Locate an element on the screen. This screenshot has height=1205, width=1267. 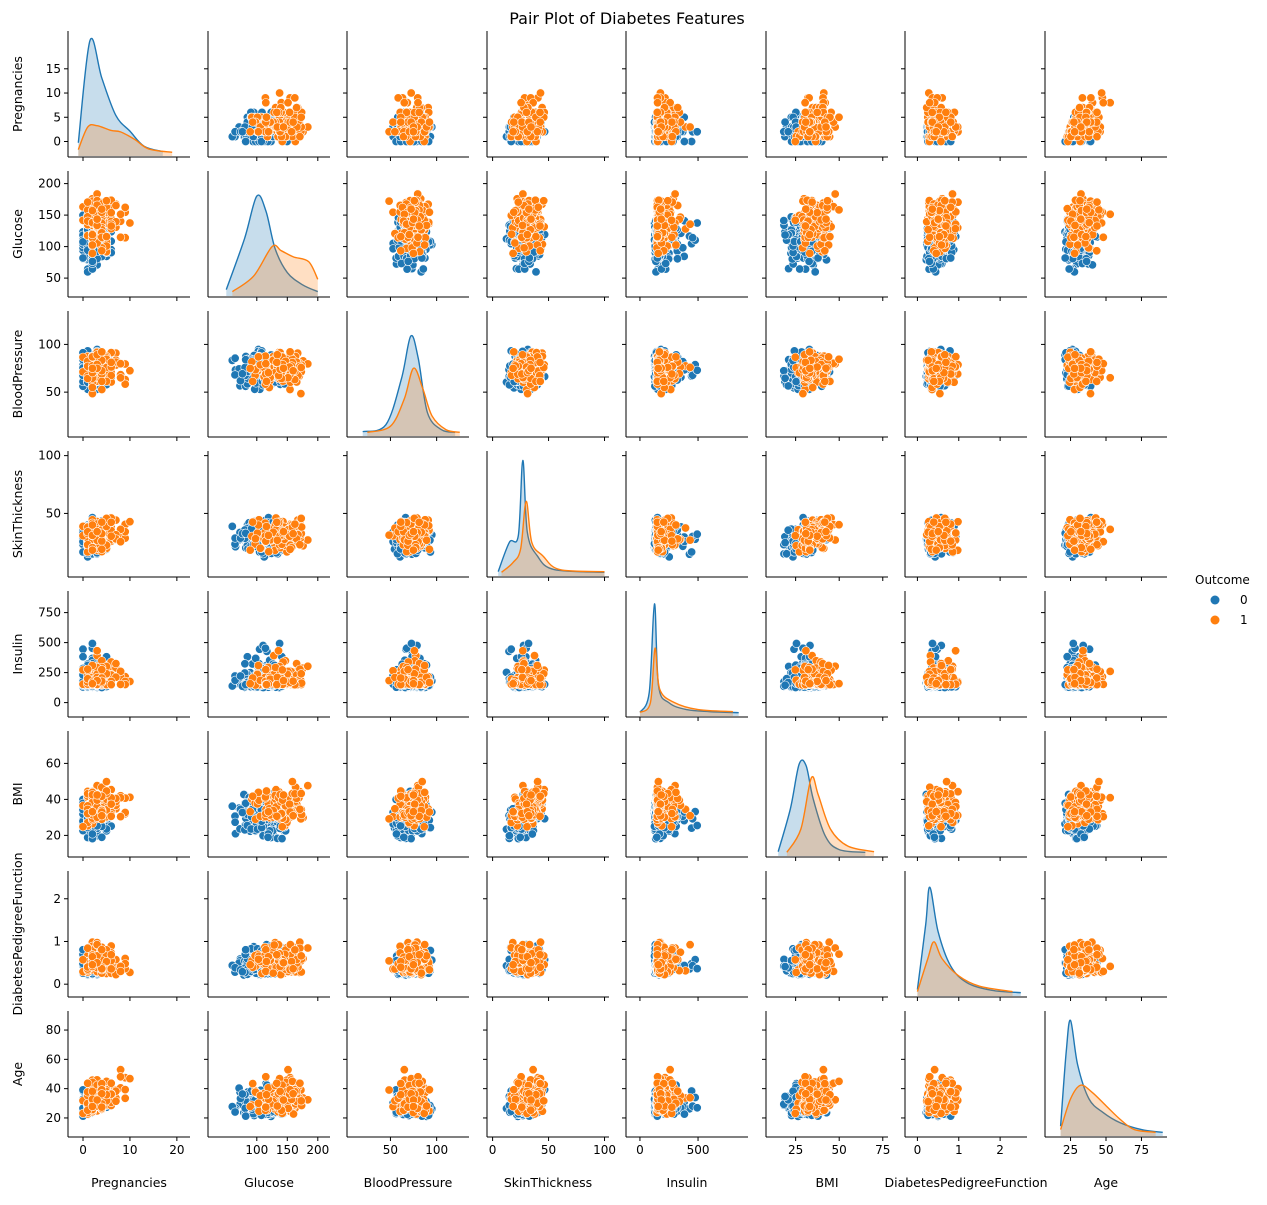
y-tick-label: 50 is located at coordinates (53, 278).